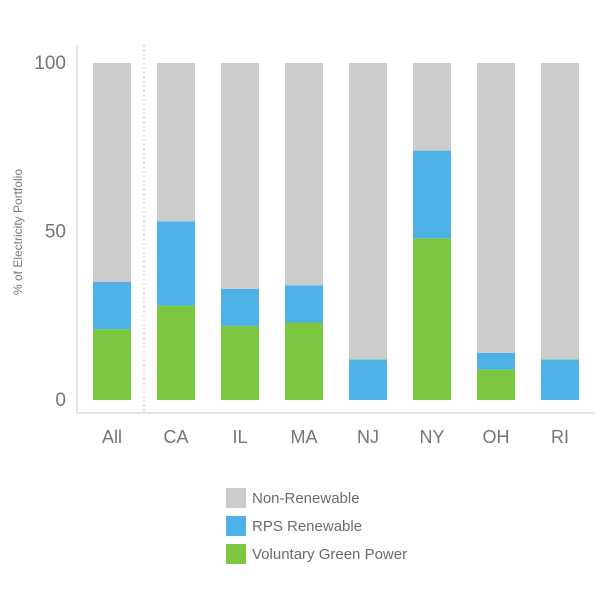  What do you see at coordinates (18, 232) in the screenshot?
I see `y-axis-label: % of Electricity Portfolio` at bounding box center [18, 232].